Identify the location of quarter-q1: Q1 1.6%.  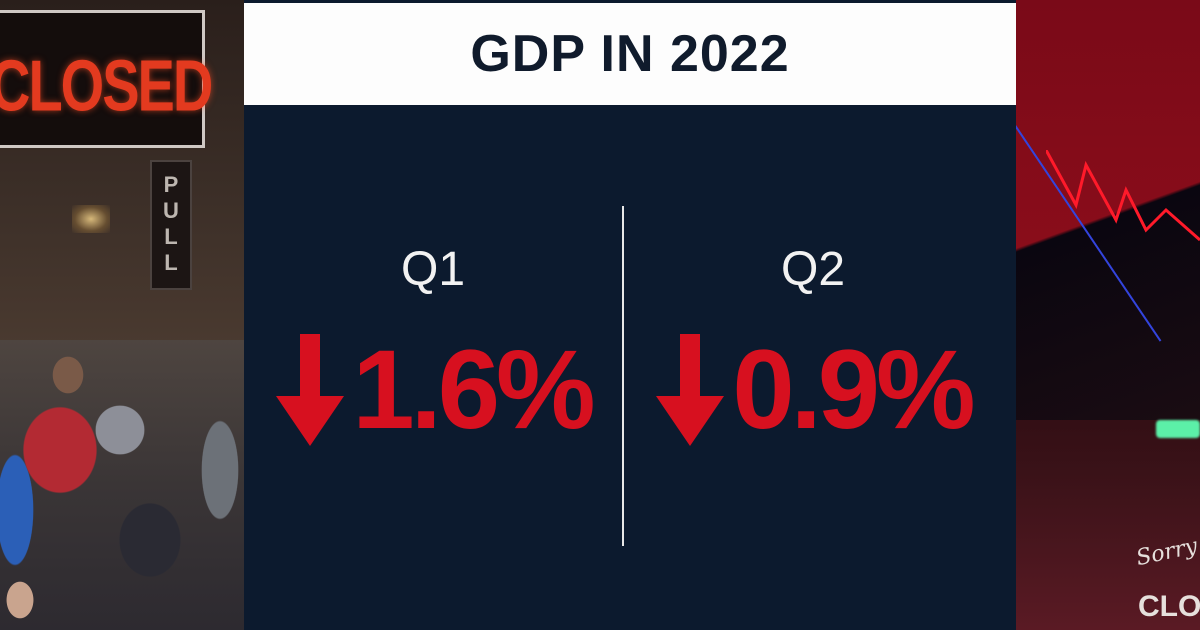
(433, 345).